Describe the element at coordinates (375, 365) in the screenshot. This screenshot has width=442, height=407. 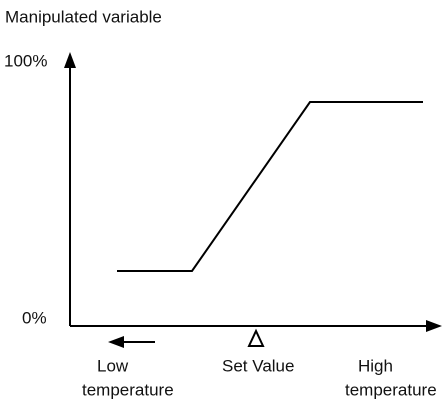
I see `high-label: High` at that location.